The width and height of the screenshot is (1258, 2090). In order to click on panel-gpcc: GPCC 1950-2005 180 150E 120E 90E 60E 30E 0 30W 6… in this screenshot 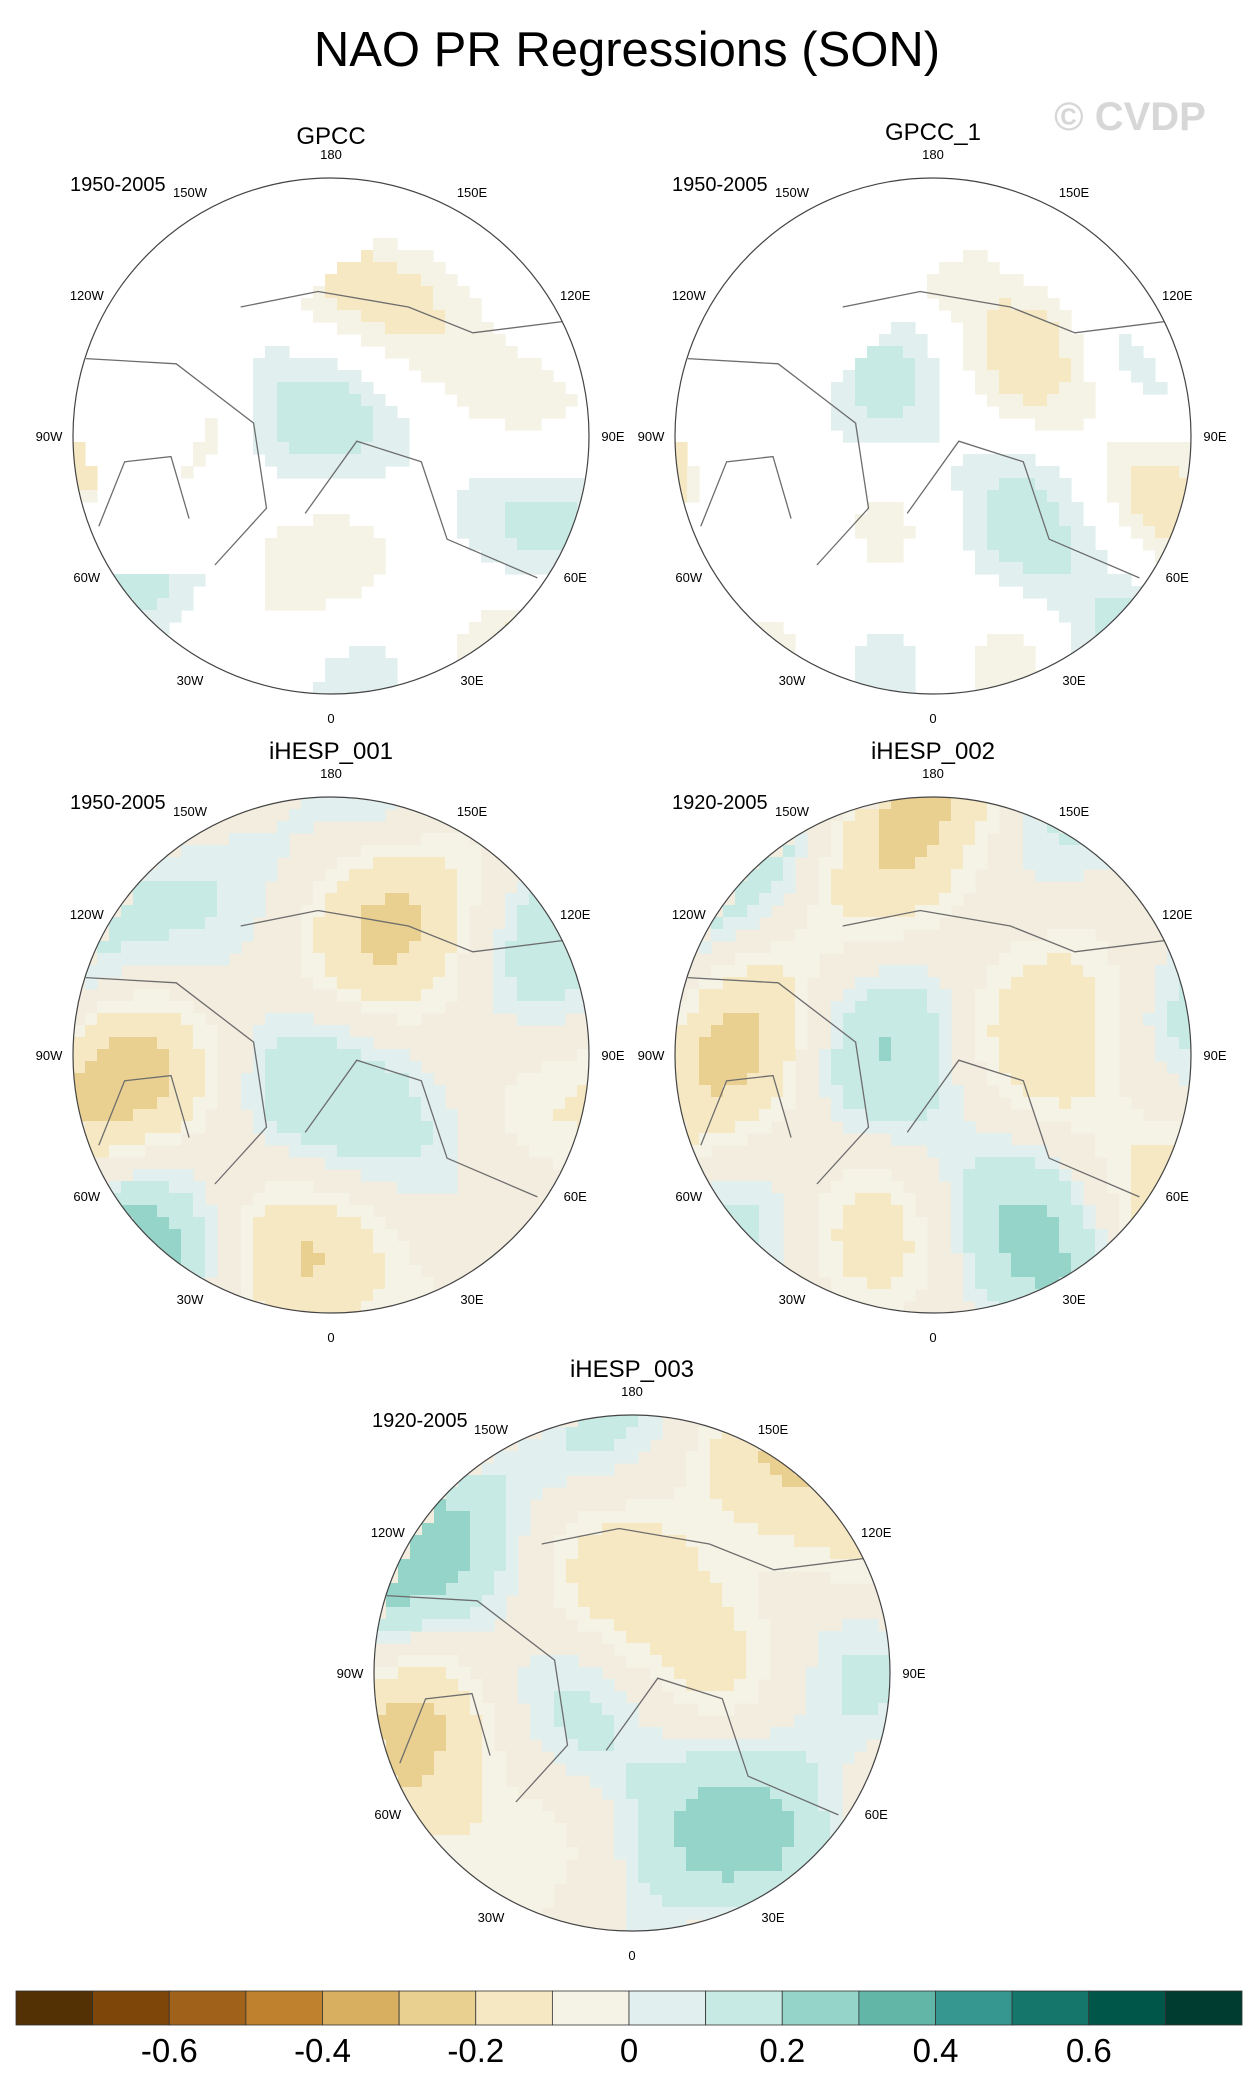, I will do `click(330, 424)`.